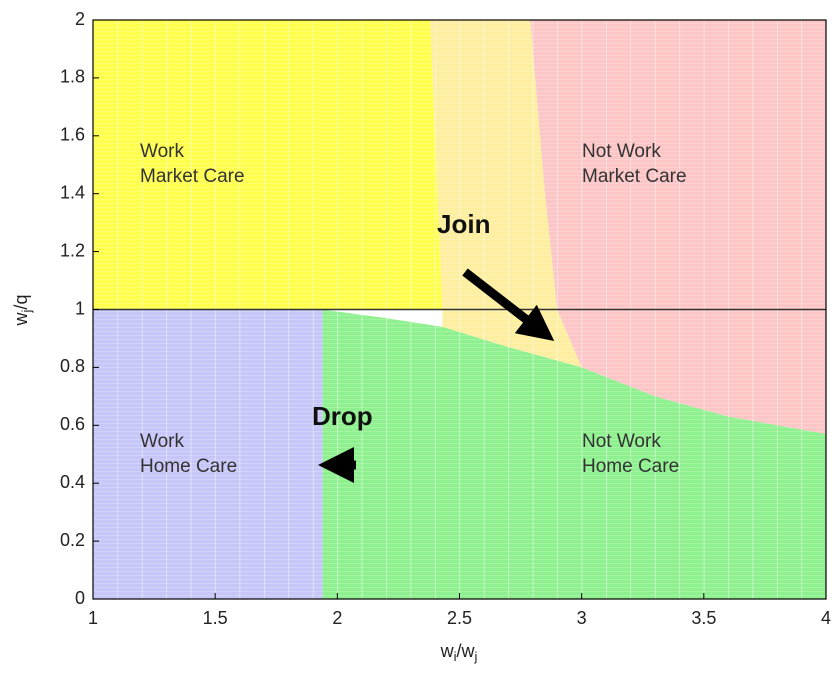 This screenshot has width=837, height=677. Describe the element at coordinates (72, 540) in the screenshot. I see `y-tick-label: 0.2` at that location.